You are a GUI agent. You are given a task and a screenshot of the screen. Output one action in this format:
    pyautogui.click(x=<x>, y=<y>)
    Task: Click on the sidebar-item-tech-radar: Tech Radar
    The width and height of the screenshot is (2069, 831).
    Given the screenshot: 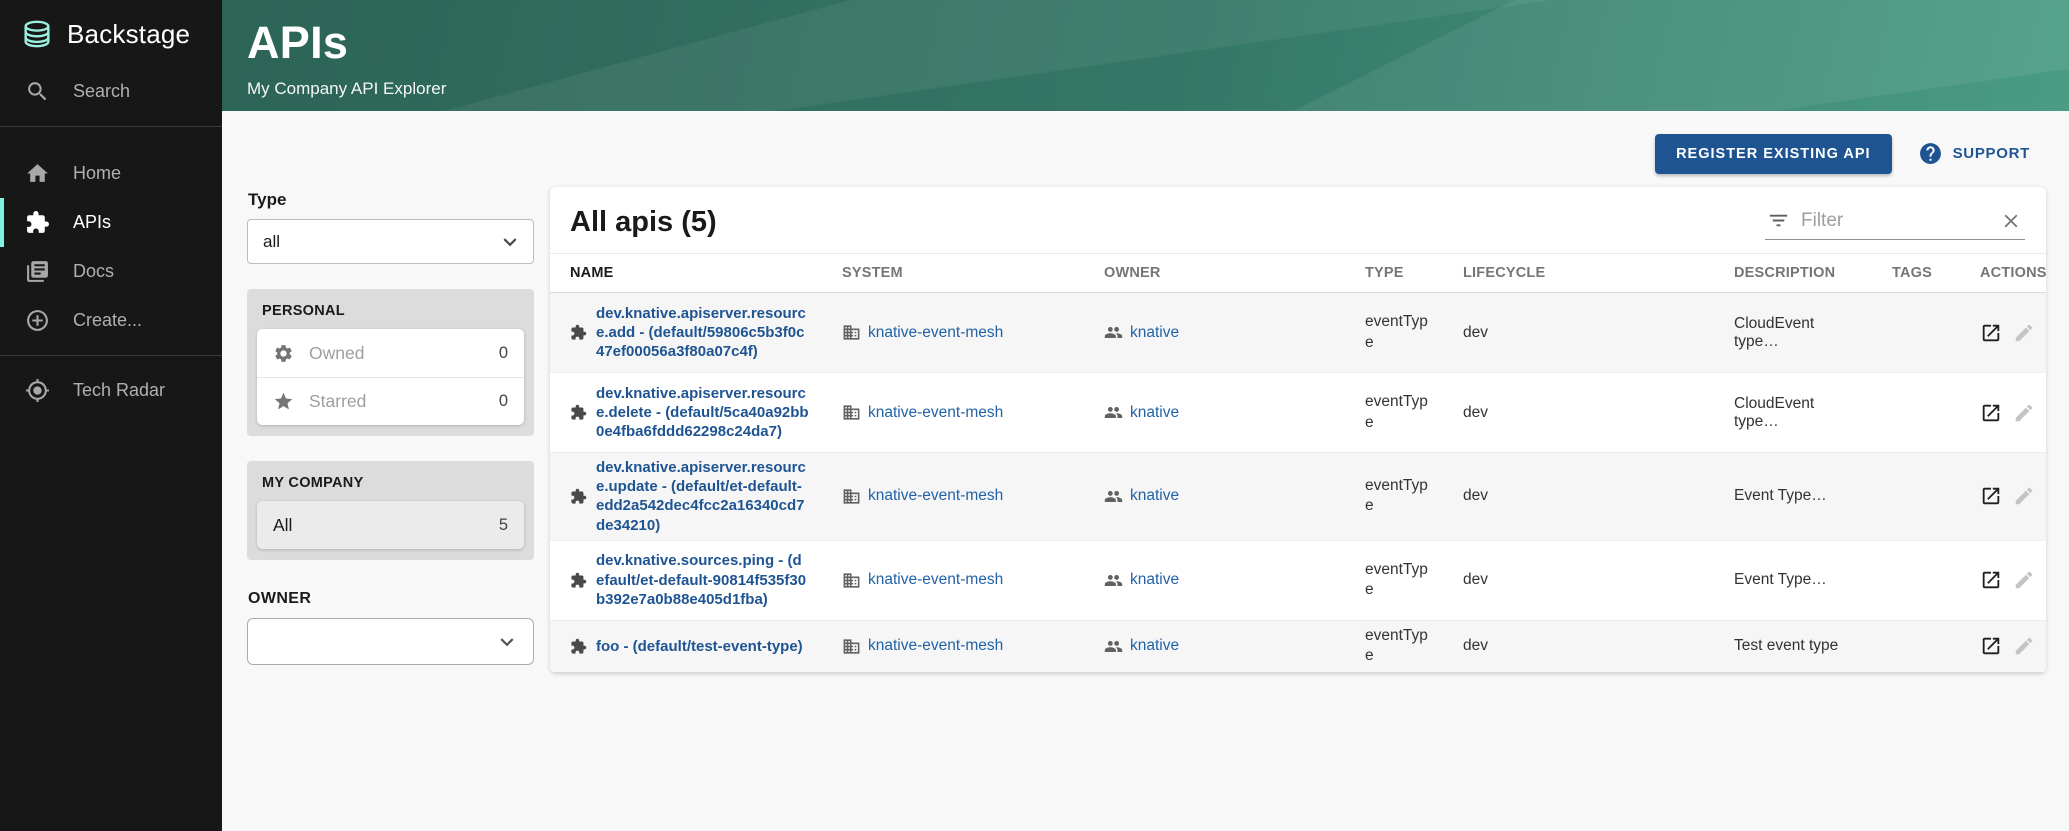 What is the action you would take?
    pyautogui.click(x=111, y=390)
    